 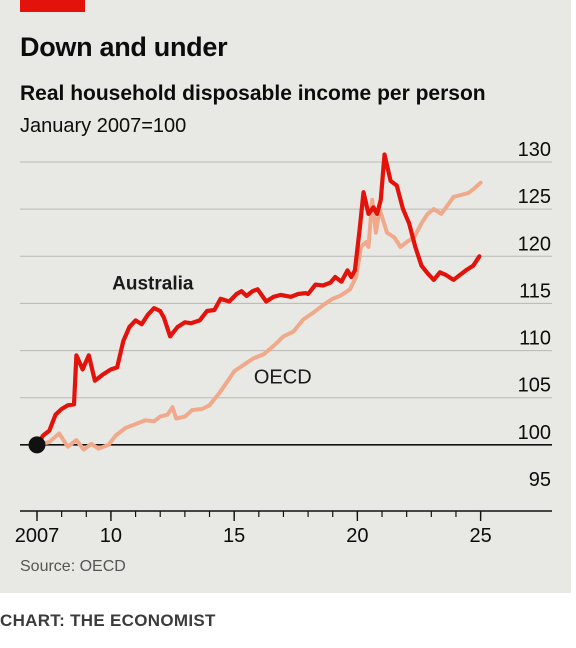 I want to click on x-tick-label: 10, so click(x=111, y=536).